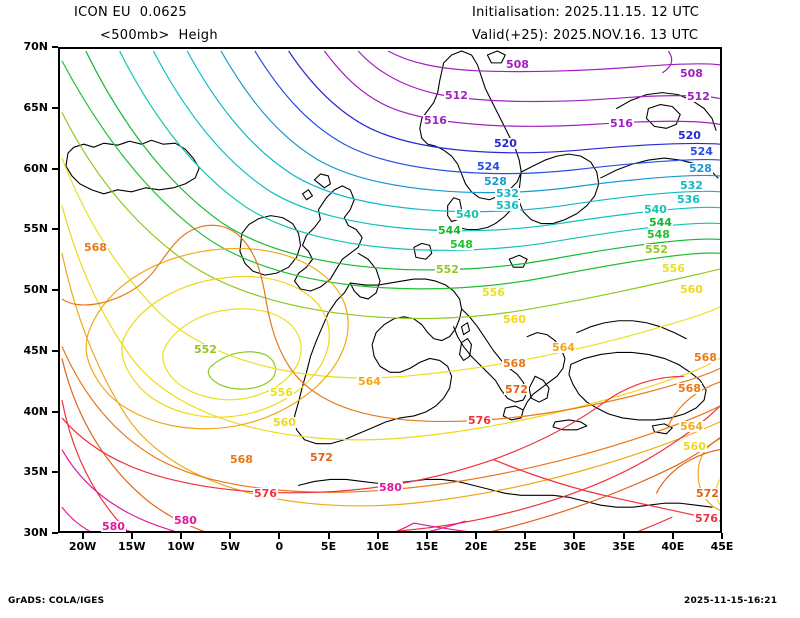 The height and width of the screenshot is (618, 800). What do you see at coordinates (35, 350) in the screenshot?
I see `y-axis-tick-label: 45N` at bounding box center [35, 350].